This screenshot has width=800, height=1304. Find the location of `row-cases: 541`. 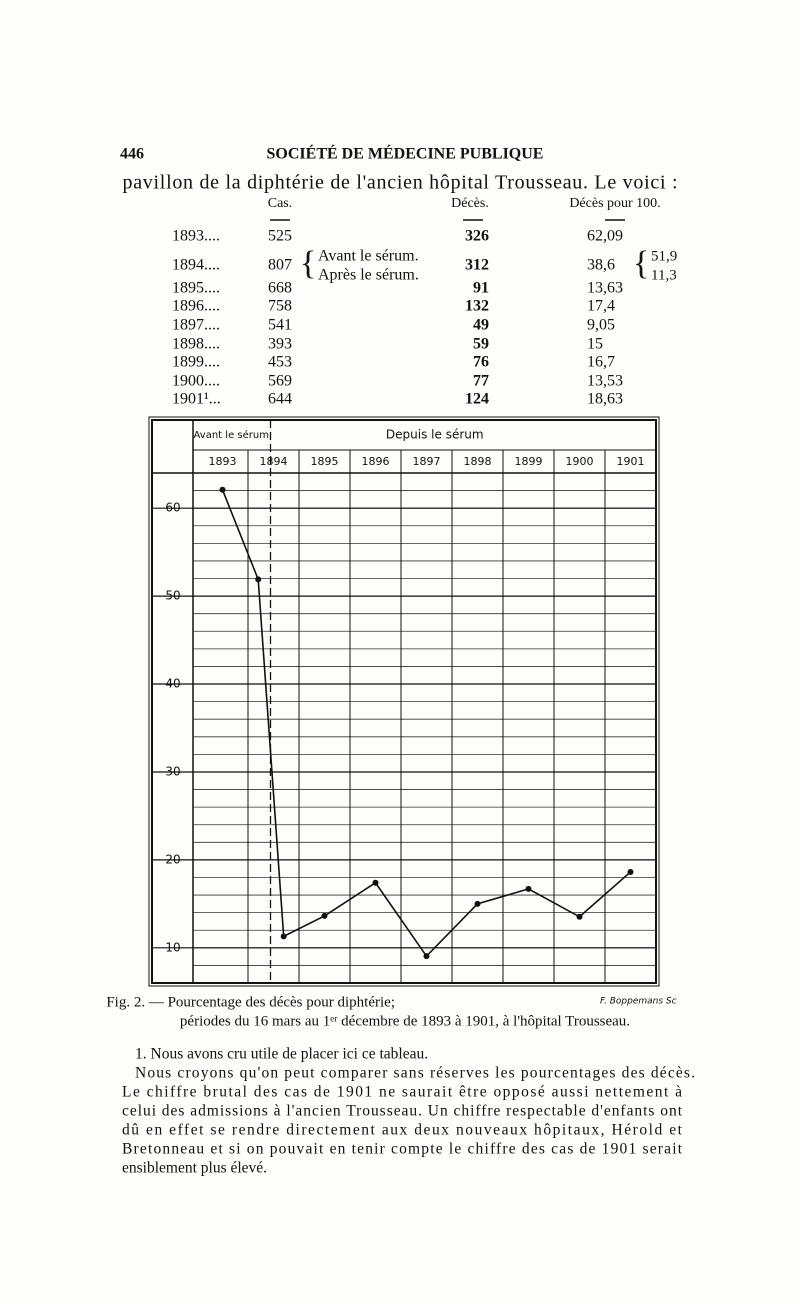

row-cases: 541 is located at coordinates (280, 325).